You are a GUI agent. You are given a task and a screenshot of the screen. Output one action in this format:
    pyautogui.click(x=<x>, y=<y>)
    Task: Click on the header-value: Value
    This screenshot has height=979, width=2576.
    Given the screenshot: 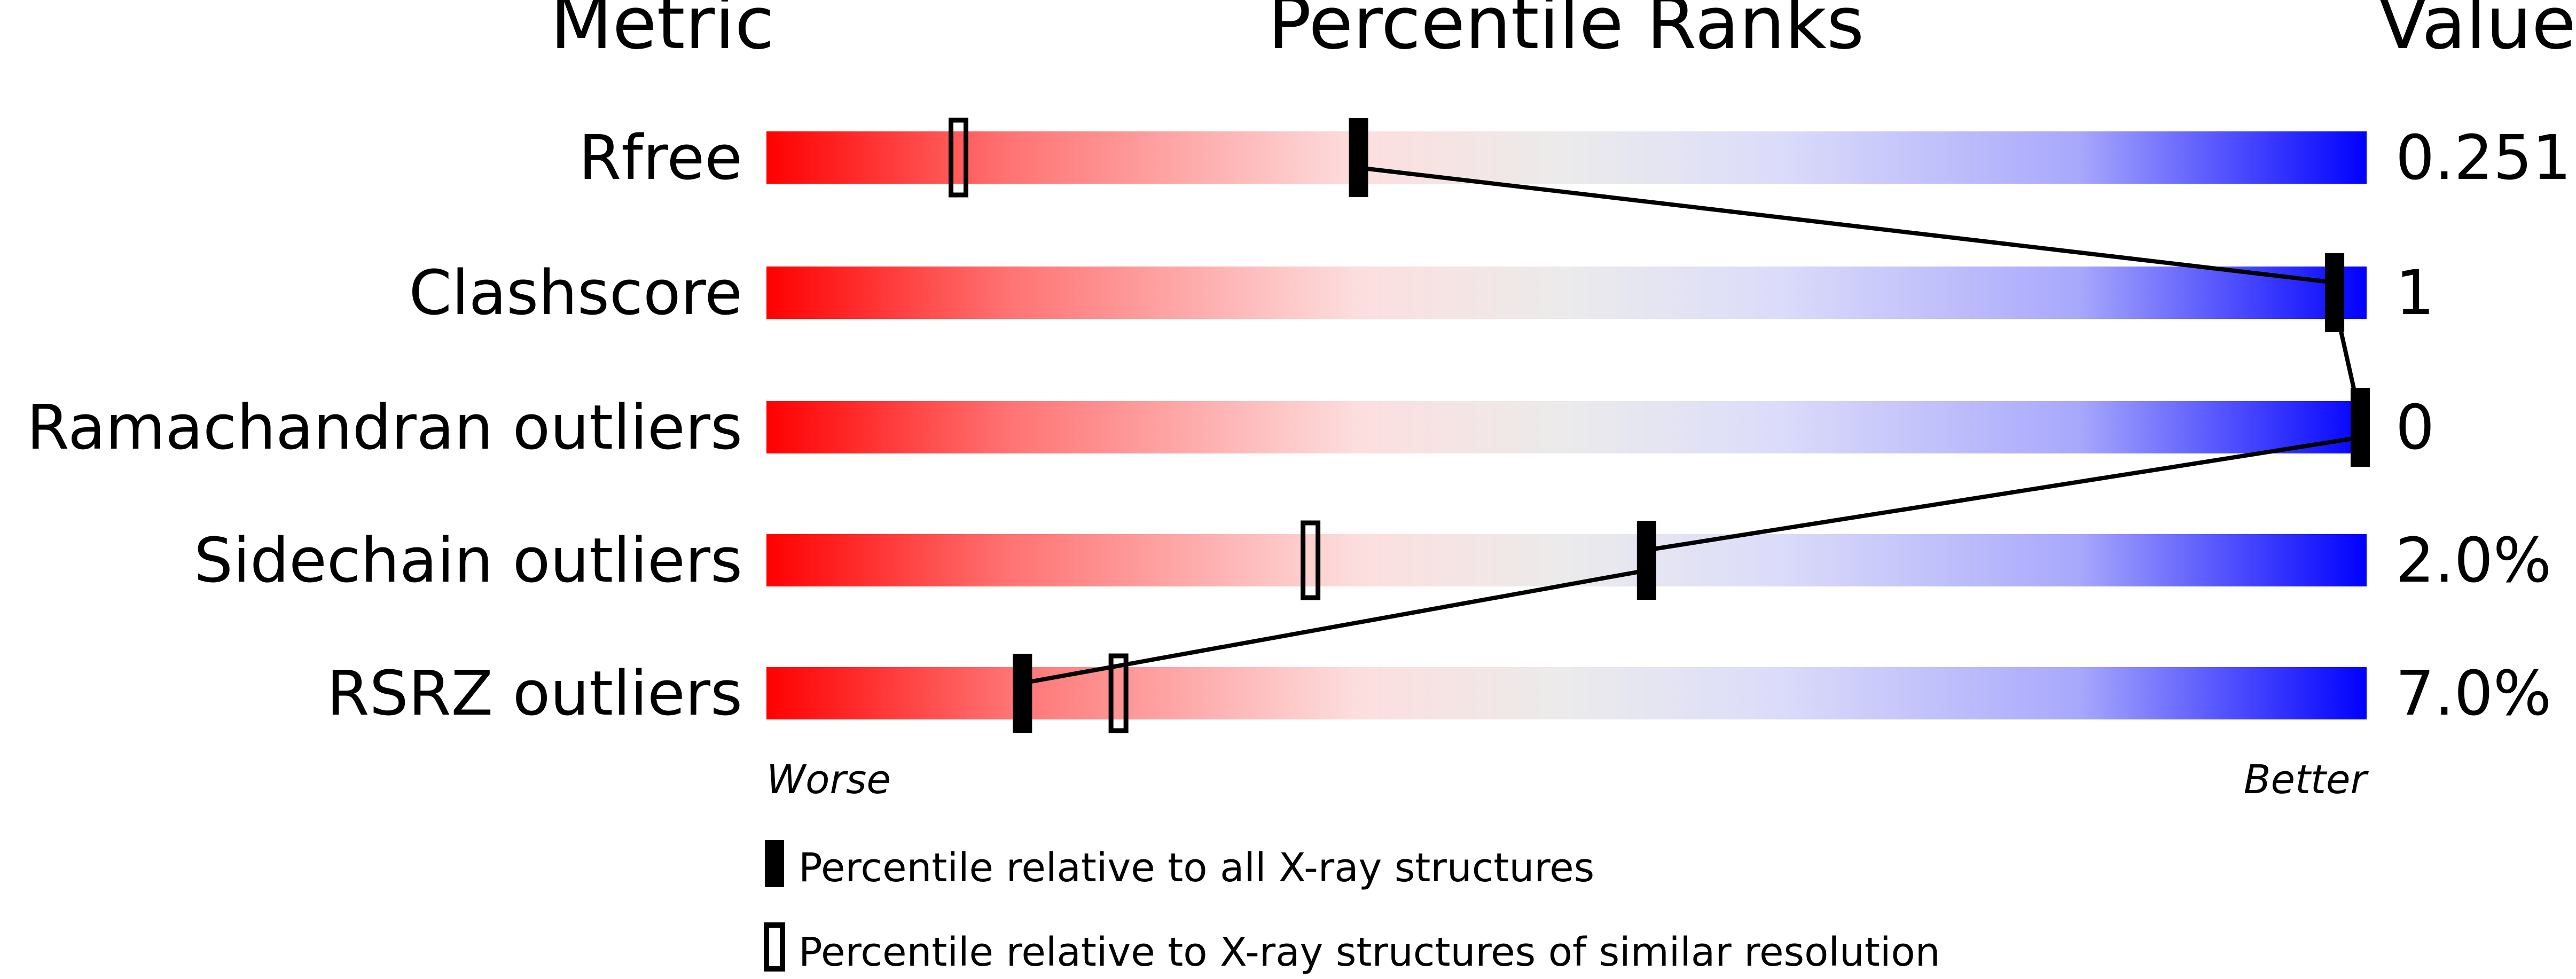 What is the action you would take?
    pyautogui.click(x=2477, y=32)
    